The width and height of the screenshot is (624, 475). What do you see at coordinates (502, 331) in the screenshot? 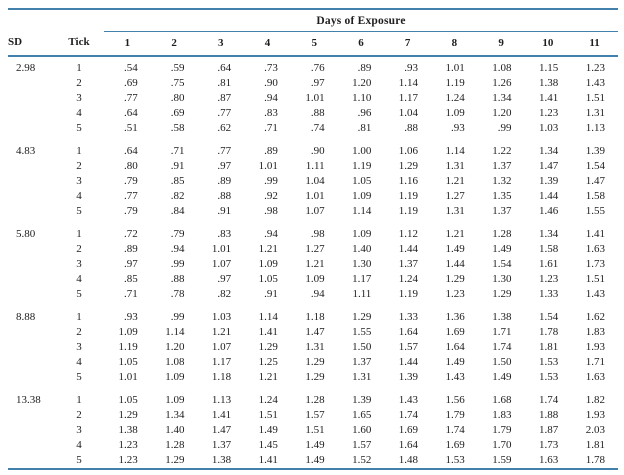
I see `data-cell: 1.71` at bounding box center [502, 331].